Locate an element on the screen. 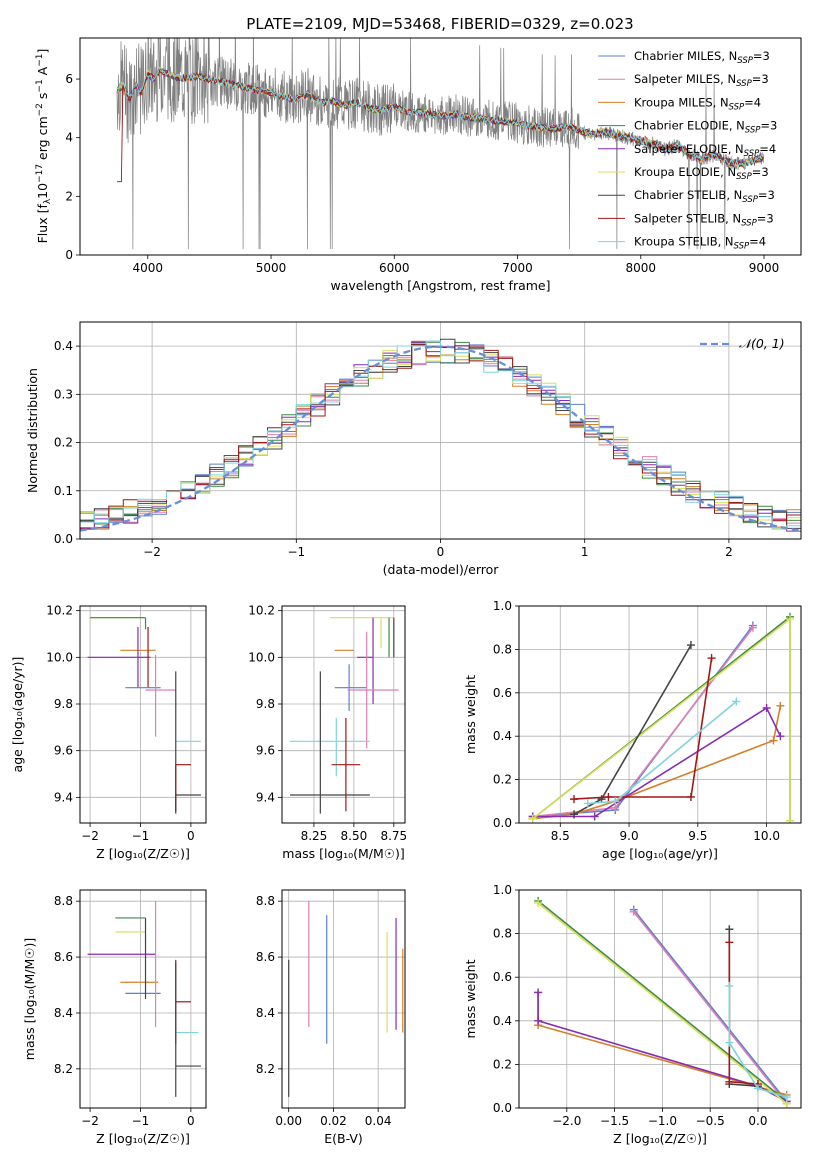  legend-label: Kroupa STELIB, NSSP=4 is located at coordinates (700, 243).